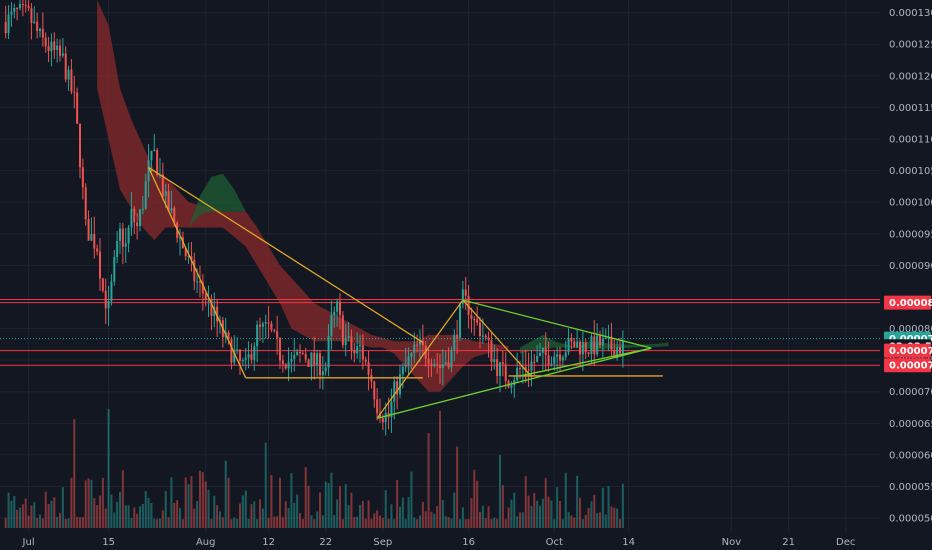 This screenshot has width=932, height=550. What do you see at coordinates (325, 542) in the screenshot?
I see `time-tick-label: 22` at bounding box center [325, 542].